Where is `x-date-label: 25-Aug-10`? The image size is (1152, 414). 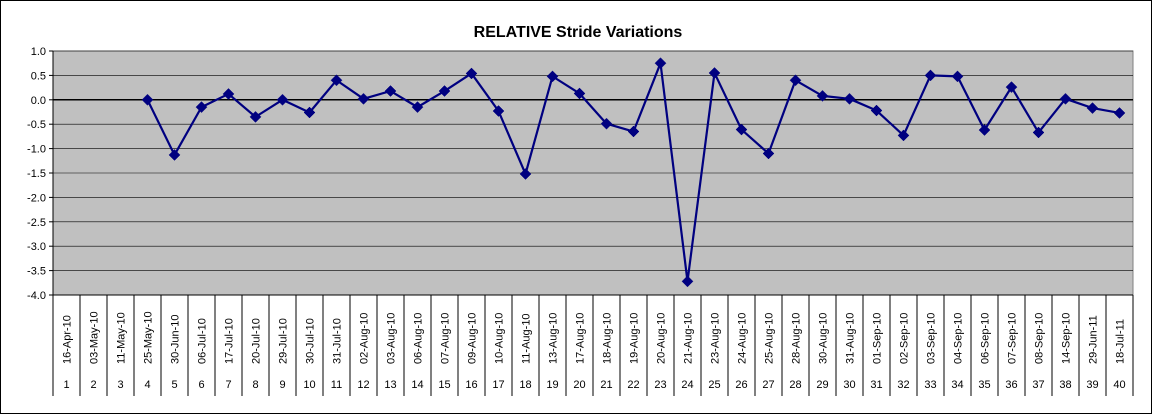
x-date-label: 25-Aug-10 is located at coordinates (770, 338).